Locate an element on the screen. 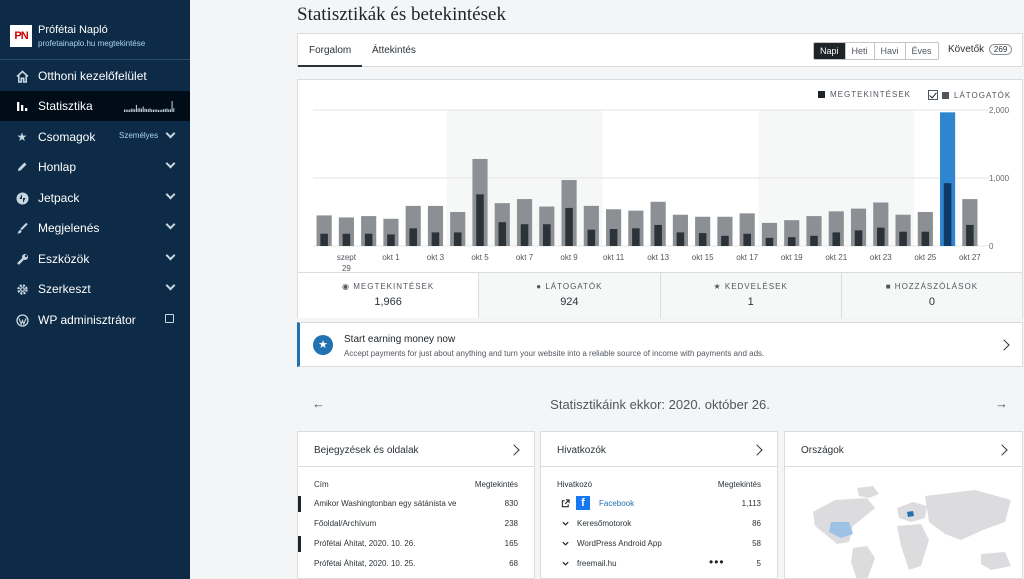 The height and width of the screenshot is (579, 1024). card-title: Országok is located at coordinates (822, 450).